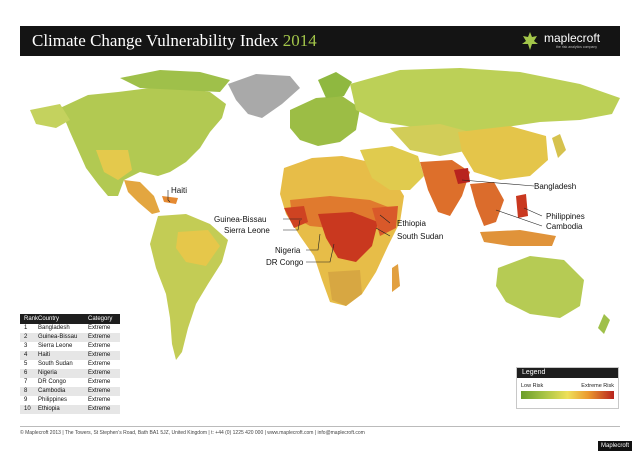  What do you see at coordinates (26, 400) in the screenshot?
I see `rank-cell: 9` at bounding box center [26, 400].